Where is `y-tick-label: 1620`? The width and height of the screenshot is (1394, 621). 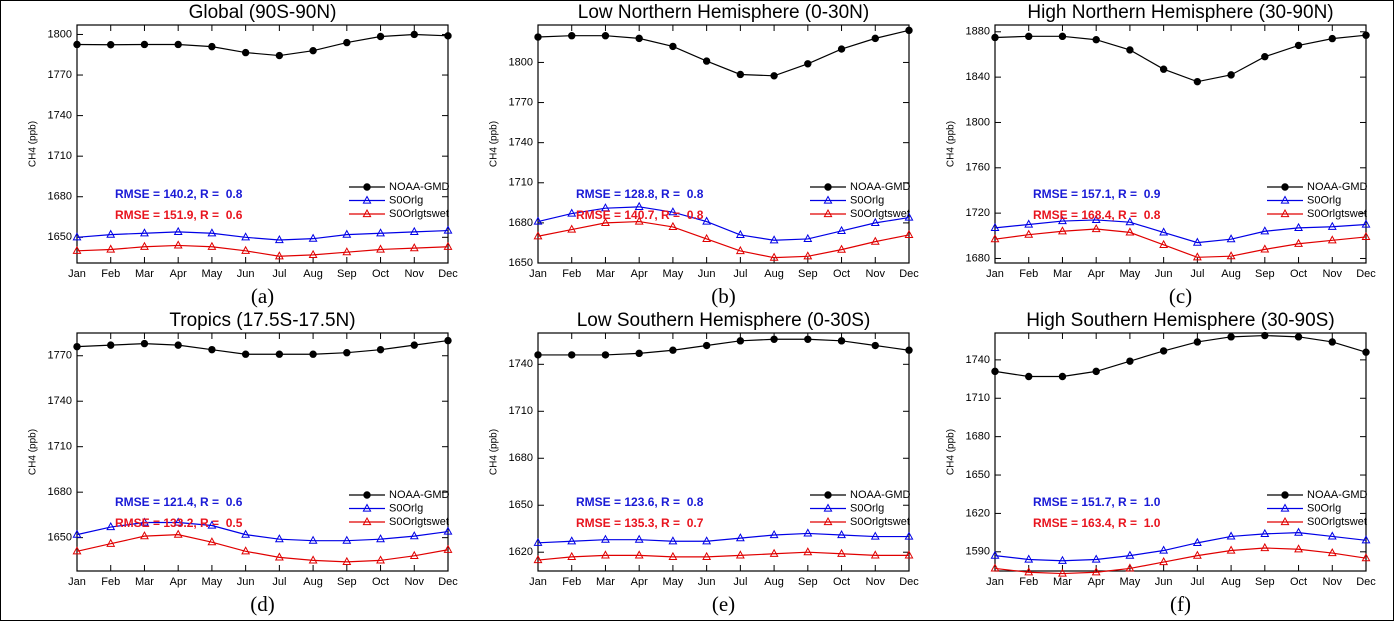
y-tick-label: 1620 is located at coordinates (978, 513).